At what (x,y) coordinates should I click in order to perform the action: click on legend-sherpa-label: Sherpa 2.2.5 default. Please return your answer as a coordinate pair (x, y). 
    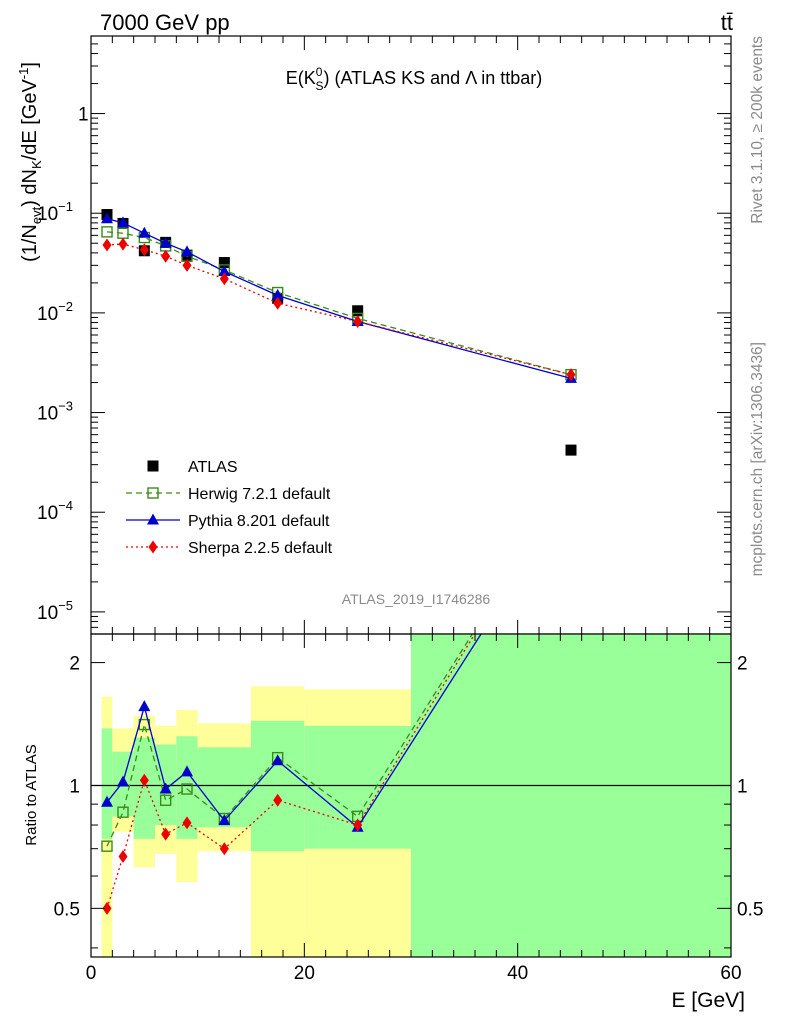
    Looking at the image, I should click on (260, 548).